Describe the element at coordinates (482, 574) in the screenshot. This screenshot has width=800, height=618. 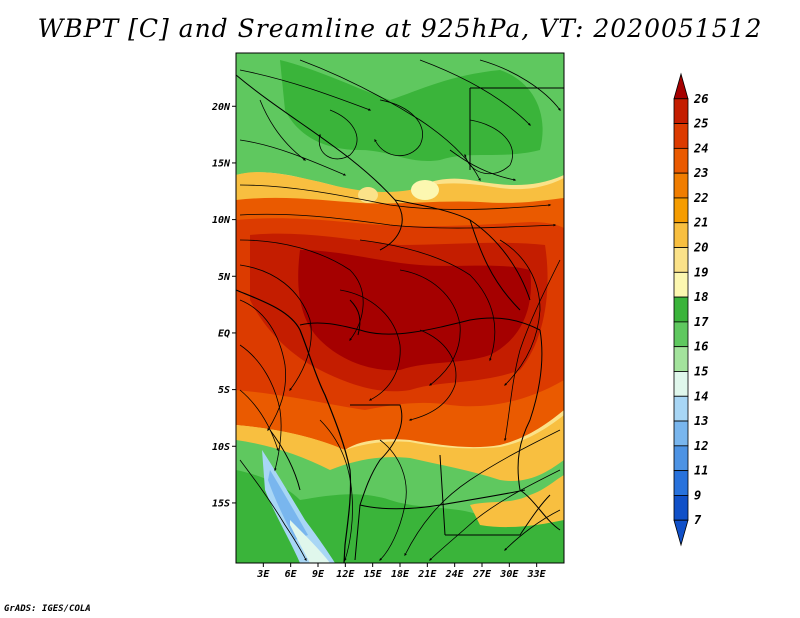
I see `lon-label: 27E` at that location.